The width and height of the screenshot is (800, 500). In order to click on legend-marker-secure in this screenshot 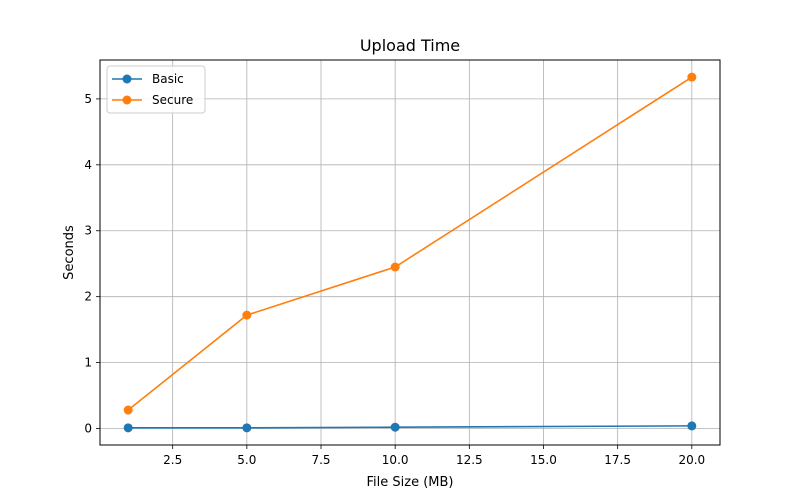, I will do `click(127, 100)`.